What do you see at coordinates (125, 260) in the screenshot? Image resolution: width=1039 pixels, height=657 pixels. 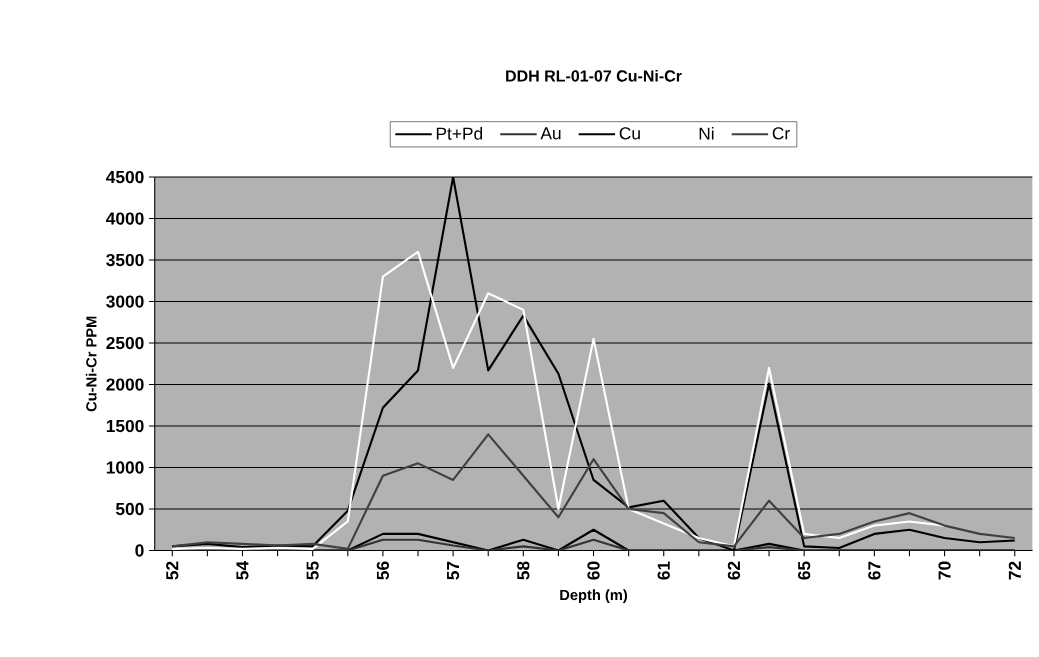 I see `y-tick-label: 3500` at bounding box center [125, 260].